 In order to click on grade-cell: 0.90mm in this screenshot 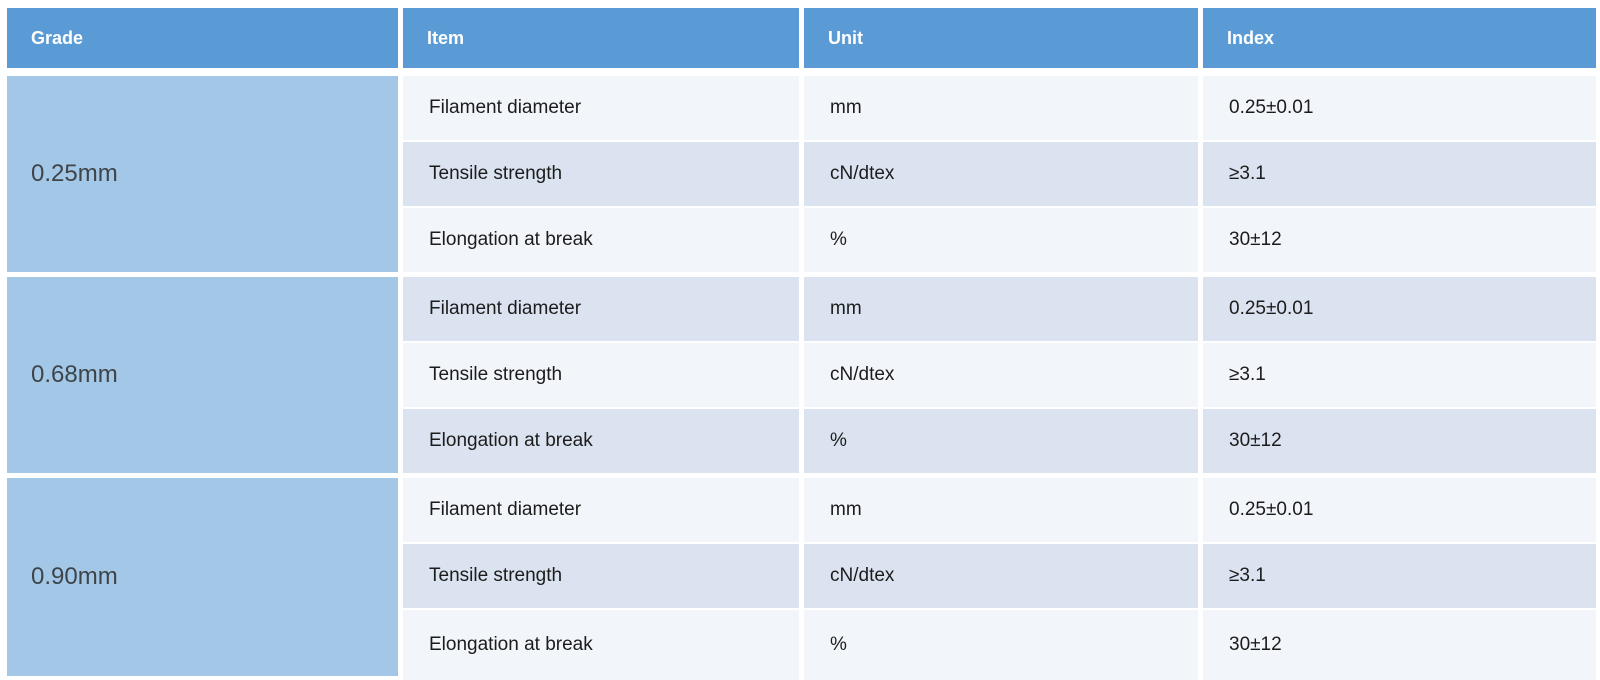, I will do `click(202, 577)`.